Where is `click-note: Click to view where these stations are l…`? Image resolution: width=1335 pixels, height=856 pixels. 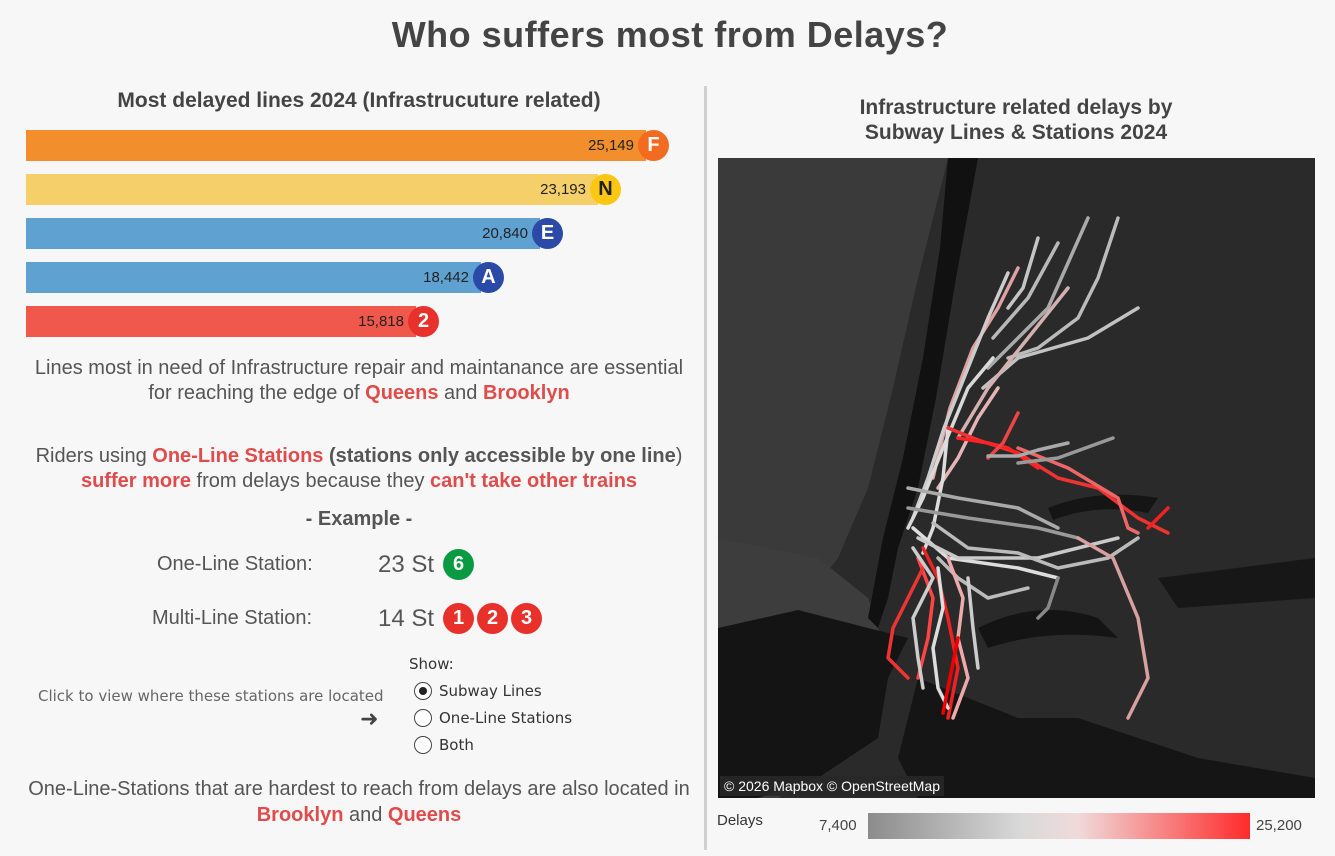 click-note: Click to view where these stations are l… is located at coordinates (211, 696).